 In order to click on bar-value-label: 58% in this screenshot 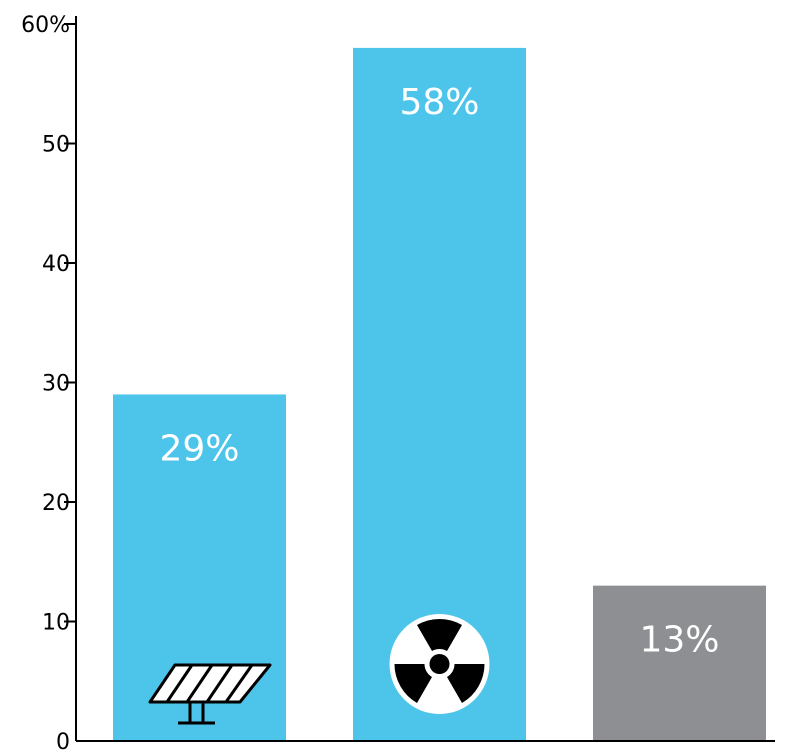, I will do `click(439, 102)`.